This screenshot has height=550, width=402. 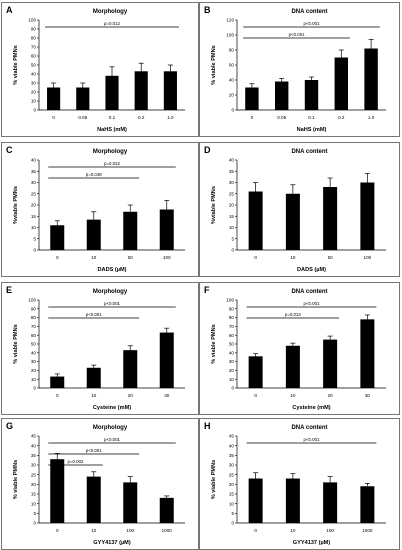 What do you see at coordinates (9, 10) in the screenshot?
I see `panel-letter: A` at bounding box center [9, 10].